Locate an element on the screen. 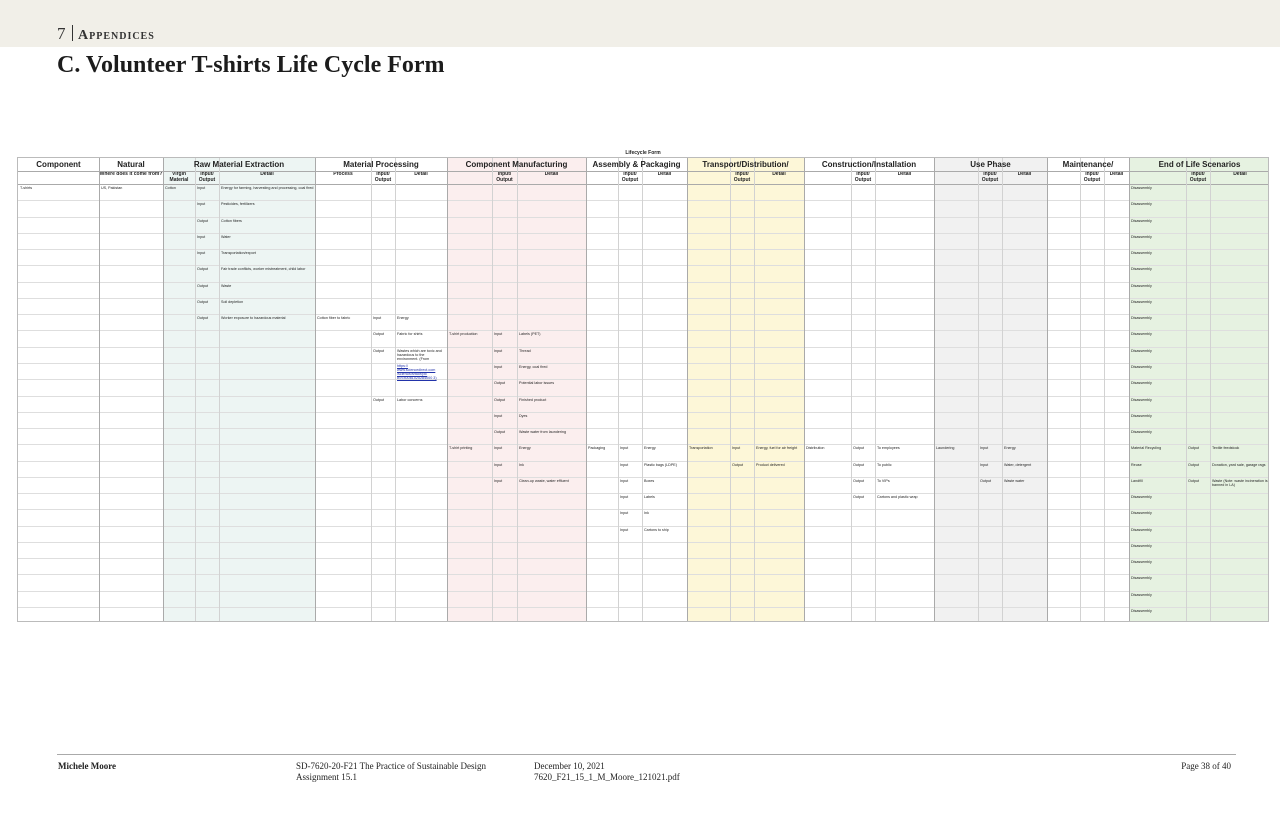  table-cell: Worker exposure to hazardous material is located at coordinates (253, 318).